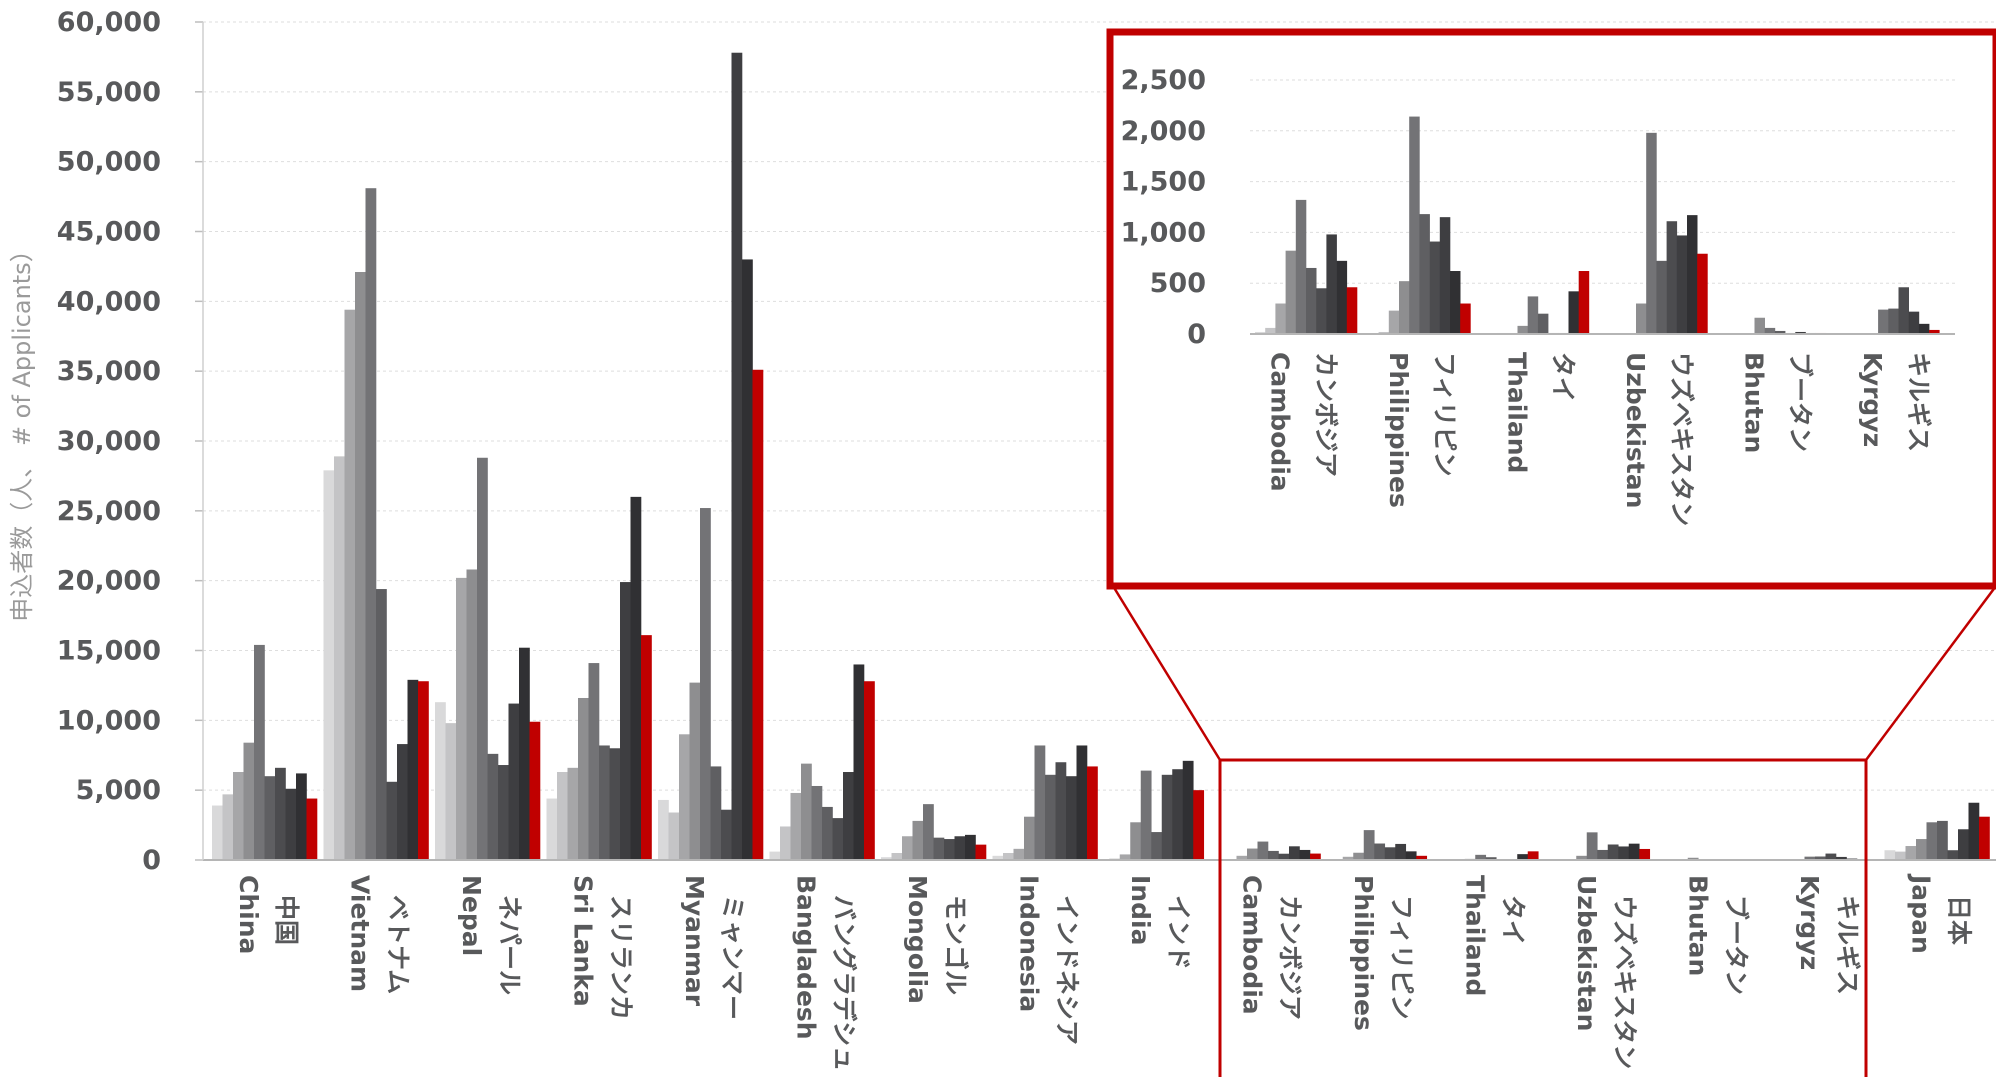 Image resolution: width=1996 pixels, height=1077 pixels. What do you see at coordinates (621, 957) in the screenshot?
I see `category-label-ja: スリランカ` at bounding box center [621, 957].